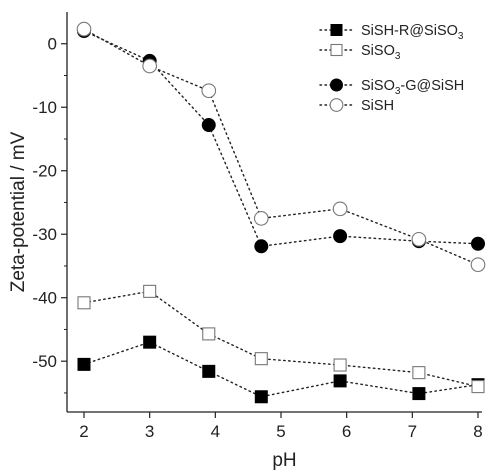  Describe the element at coordinates (356, 106) in the screenshot. I see `legend-entry: SiSH` at that location.